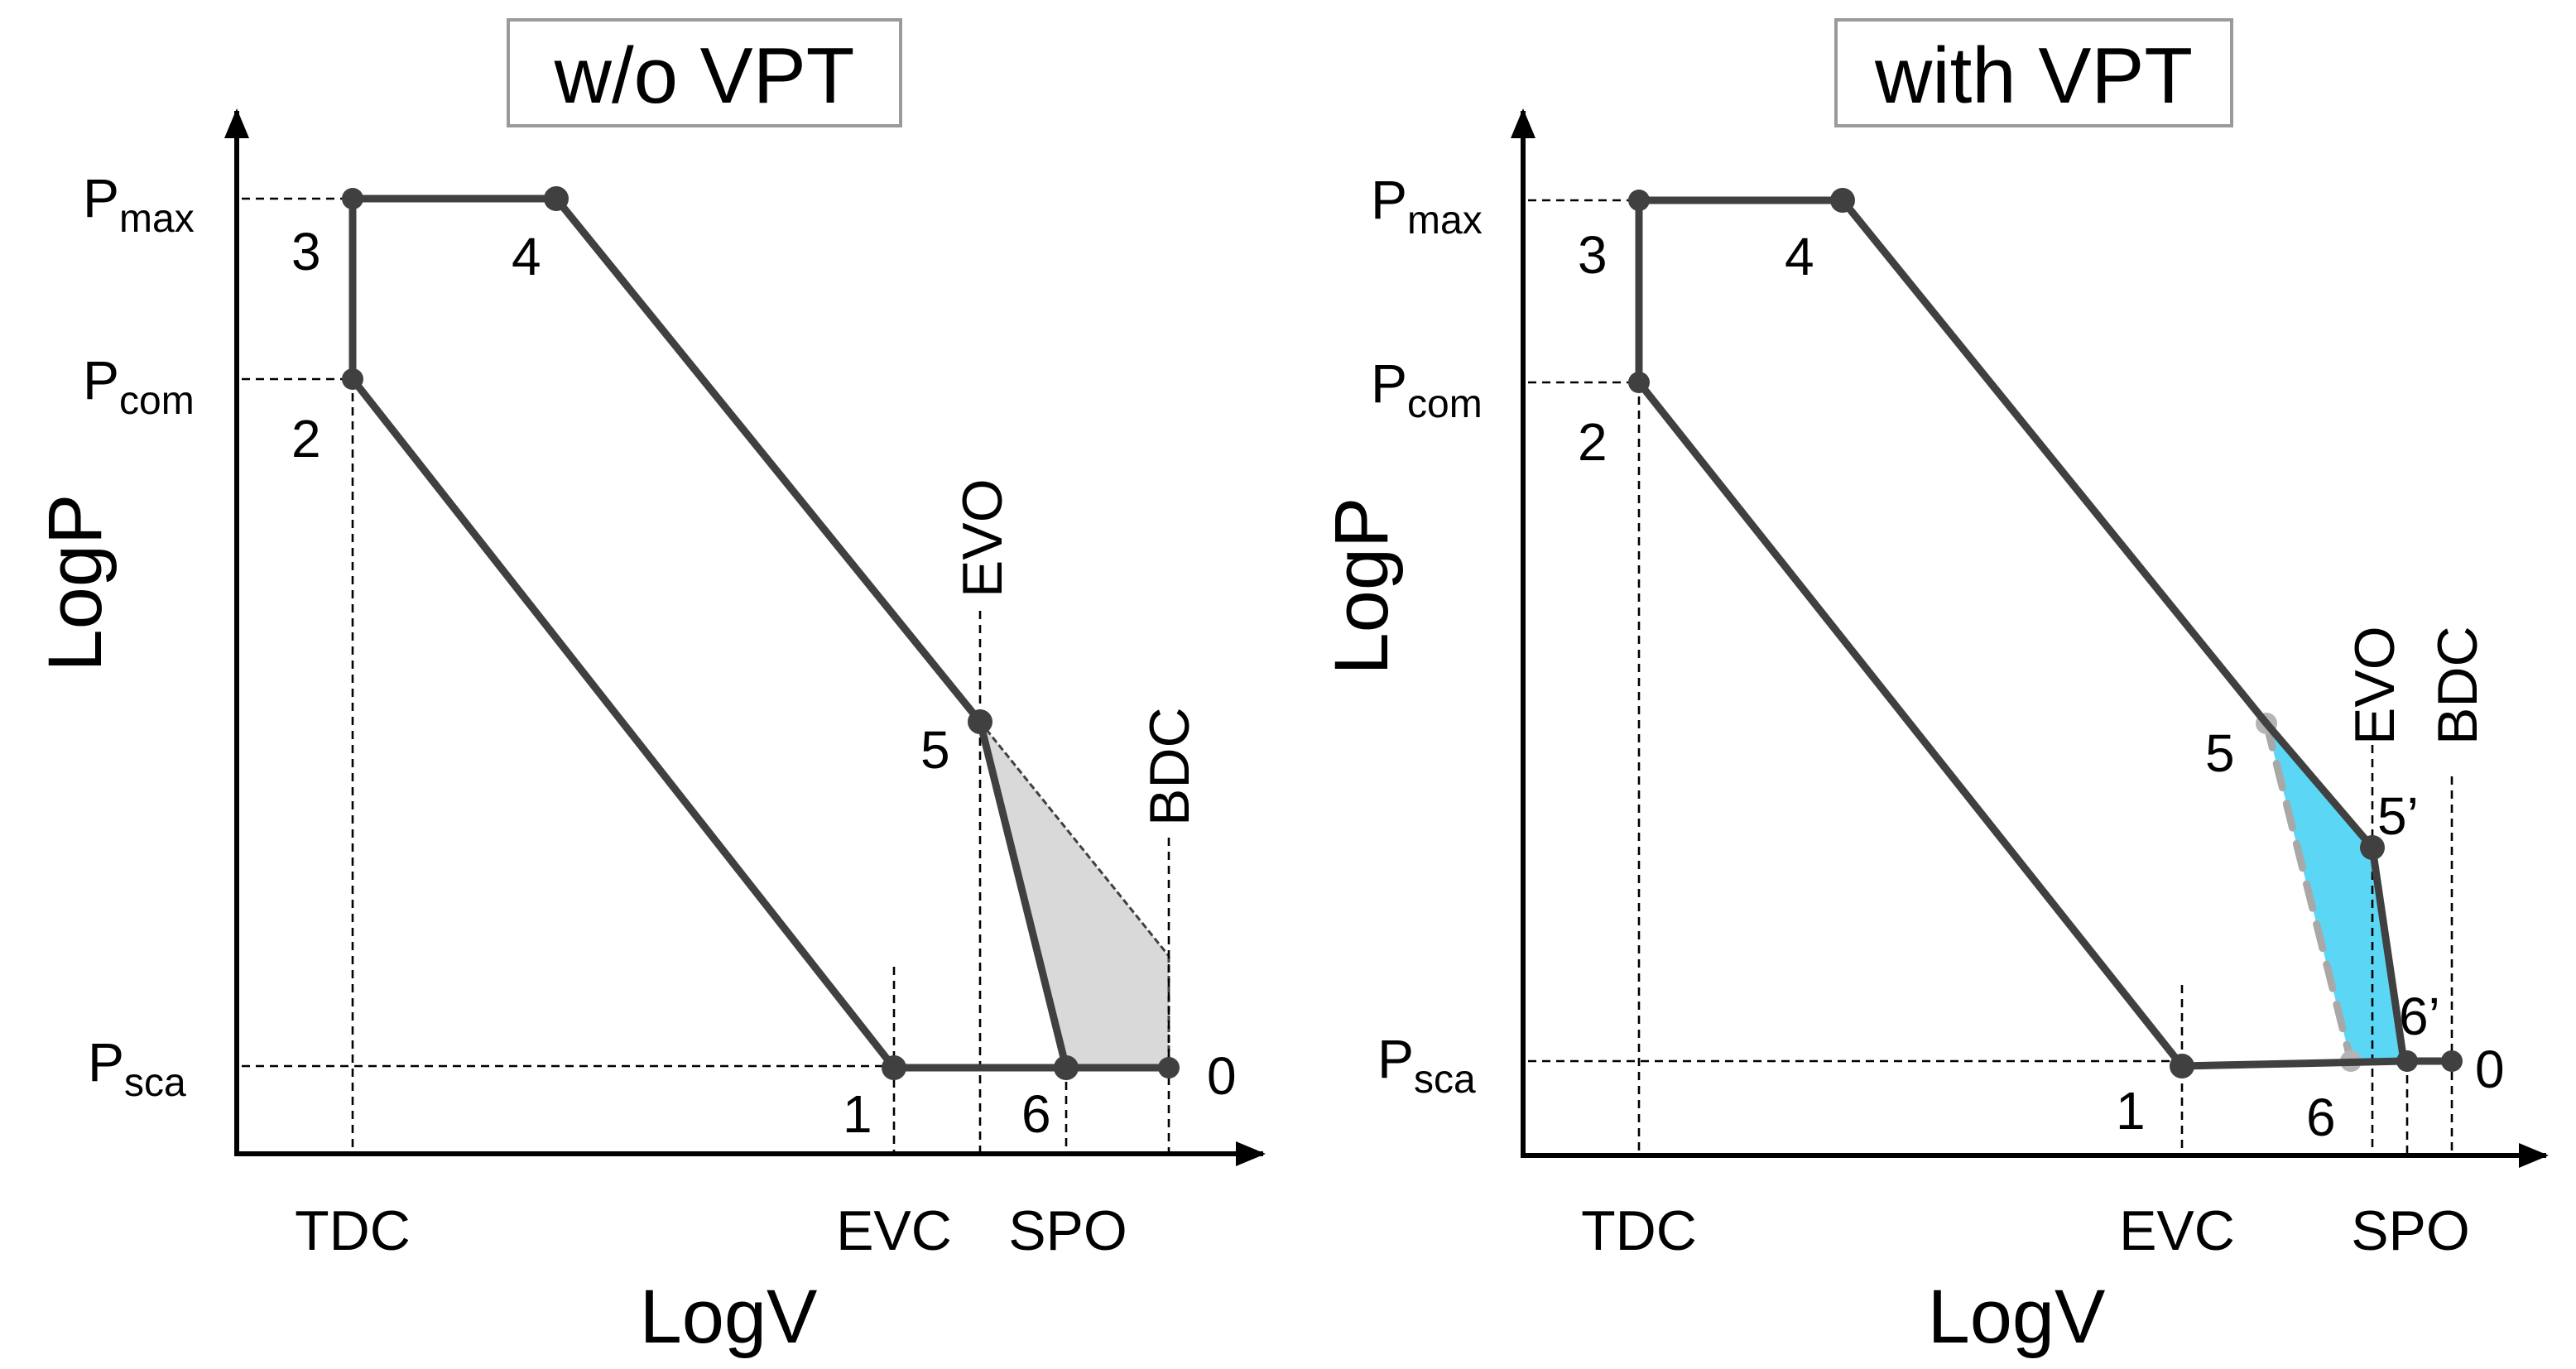 This screenshot has width=2576, height=1369. What do you see at coordinates (1427, 206) in the screenshot?
I see `right-pmax-label: Pmax` at bounding box center [1427, 206].